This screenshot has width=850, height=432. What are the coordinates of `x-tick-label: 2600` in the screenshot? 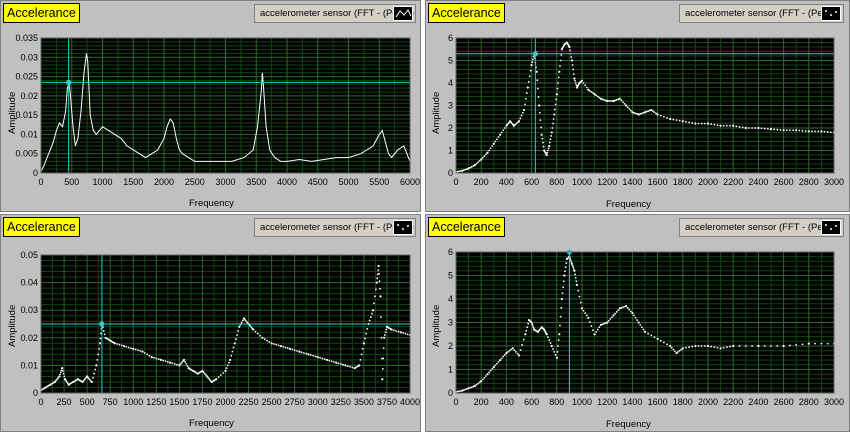 It's located at (784, 182).